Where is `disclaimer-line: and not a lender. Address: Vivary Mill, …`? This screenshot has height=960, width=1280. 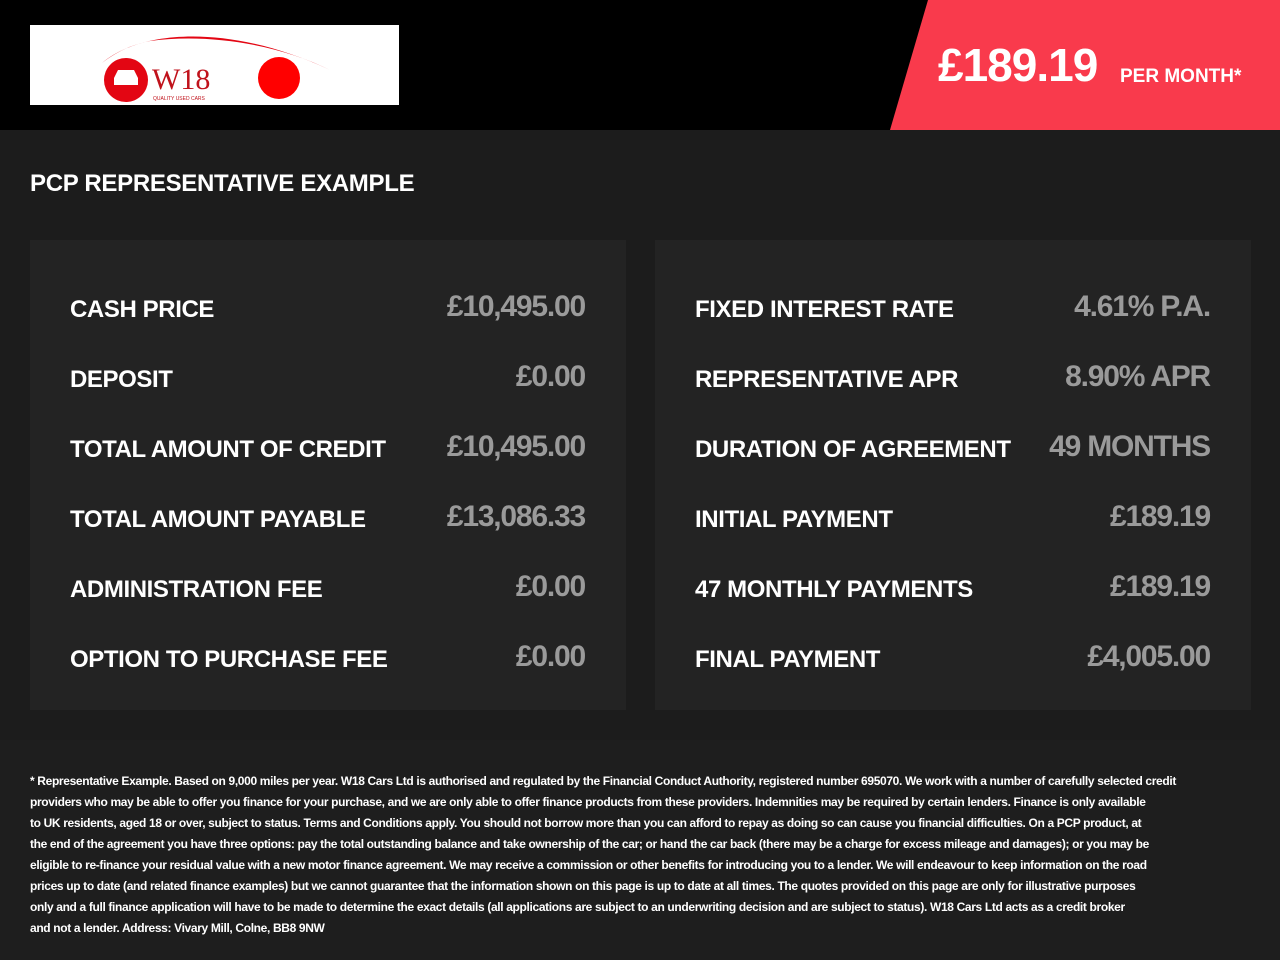
disclaimer-line: and not a lender. Address: Vivary Mill, … is located at coordinates (177, 928).